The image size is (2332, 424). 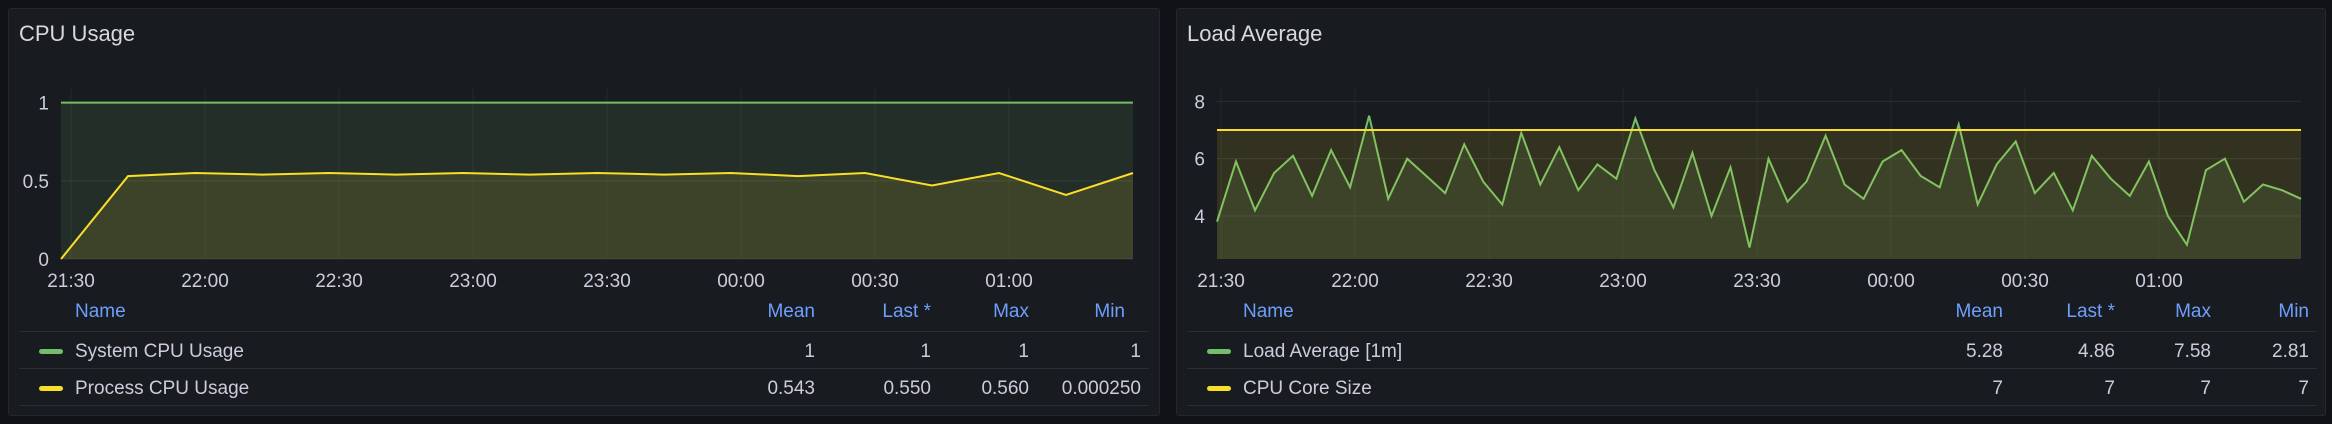 What do you see at coordinates (43, 104) in the screenshot?
I see `y-tick-label: 1` at bounding box center [43, 104].